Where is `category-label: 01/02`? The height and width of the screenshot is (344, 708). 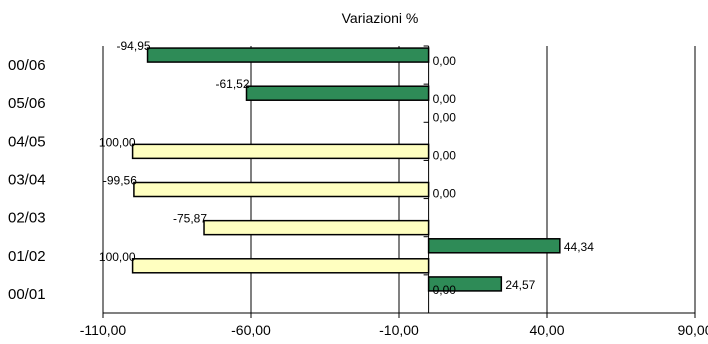 category-label: 01/02 is located at coordinates (27, 256).